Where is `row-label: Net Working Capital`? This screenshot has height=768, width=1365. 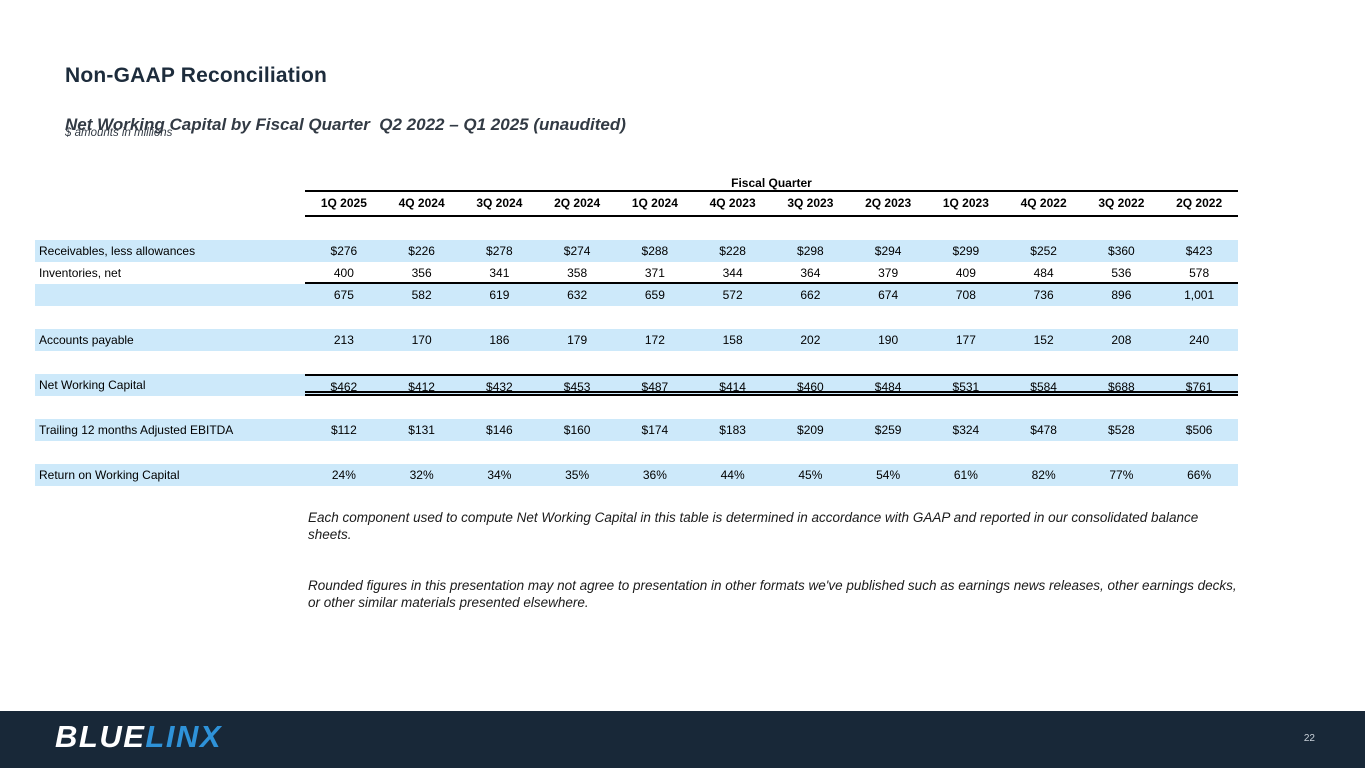 row-label: Net Working Capital is located at coordinates (92, 385).